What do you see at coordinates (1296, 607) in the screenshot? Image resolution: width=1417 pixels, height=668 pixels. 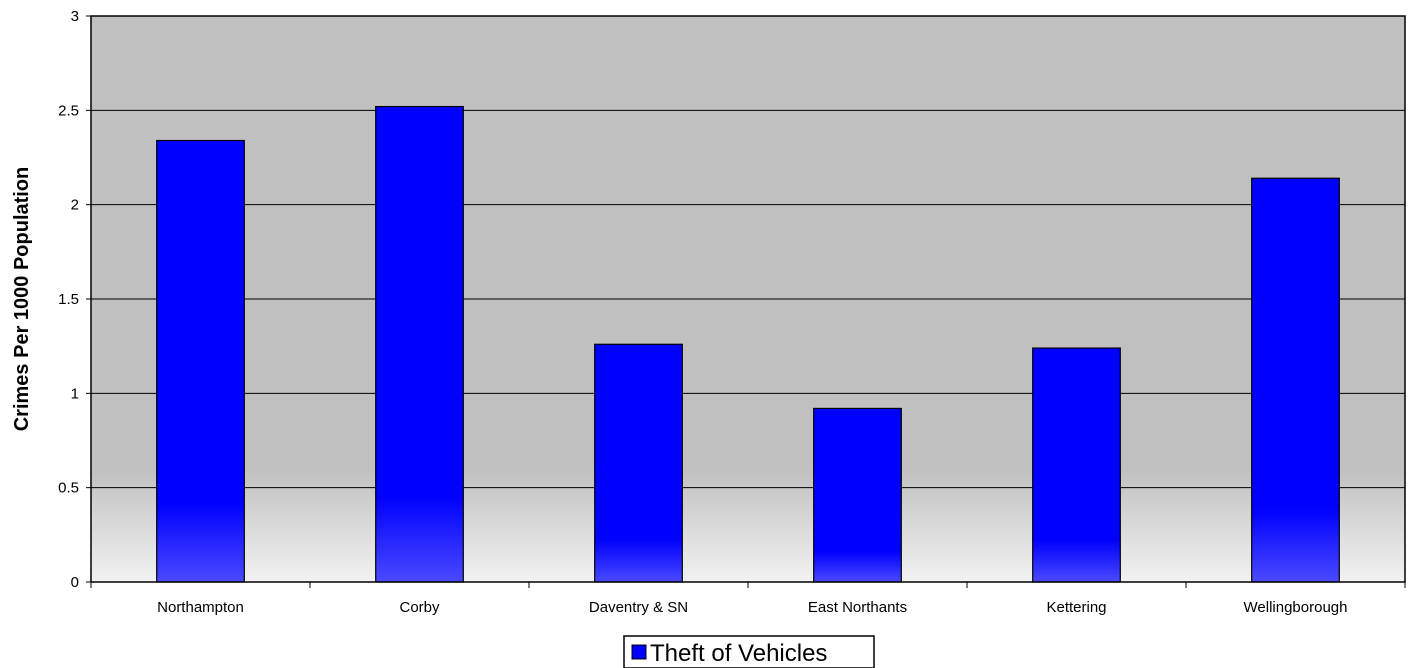 I see `x-tick-label: Wellingborough` at bounding box center [1296, 607].